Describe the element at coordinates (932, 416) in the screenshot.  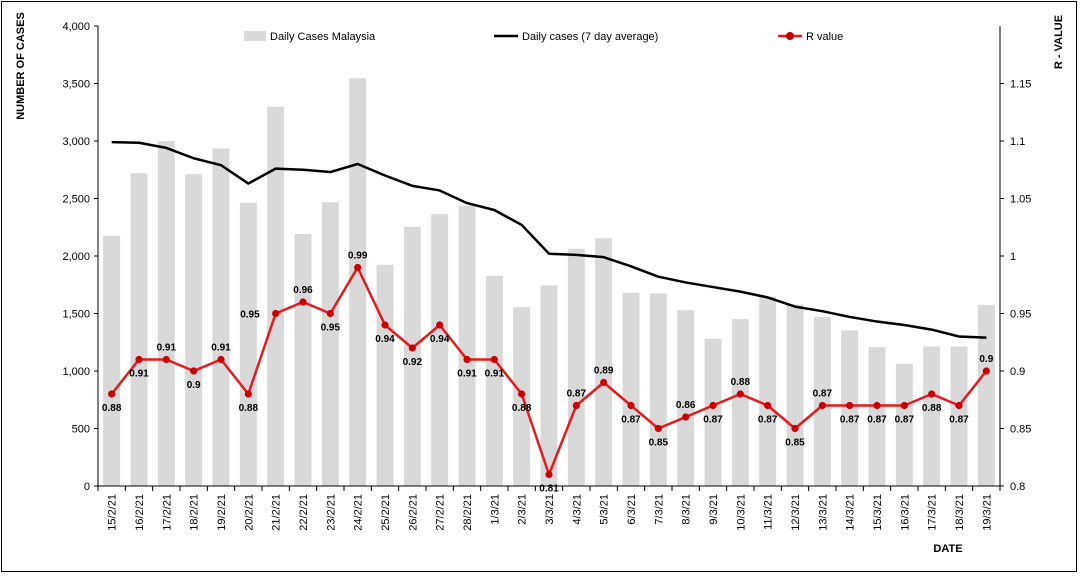
I see `bar-17/3/21` at that location.